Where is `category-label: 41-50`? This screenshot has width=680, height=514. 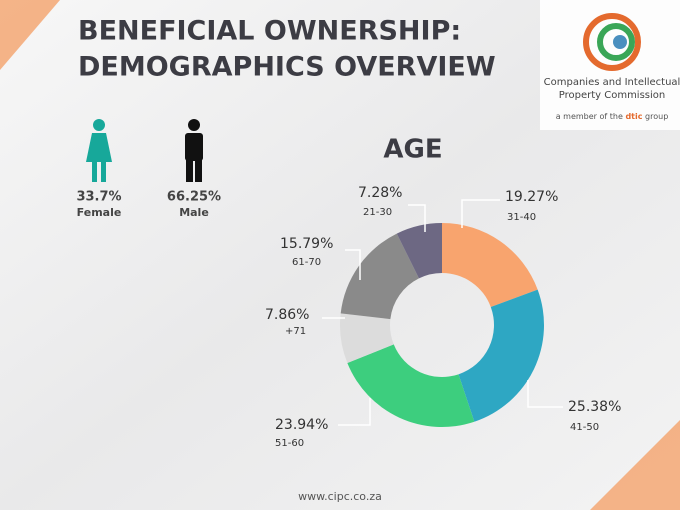 category-label: 41-50 is located at coordinates (584, 427).